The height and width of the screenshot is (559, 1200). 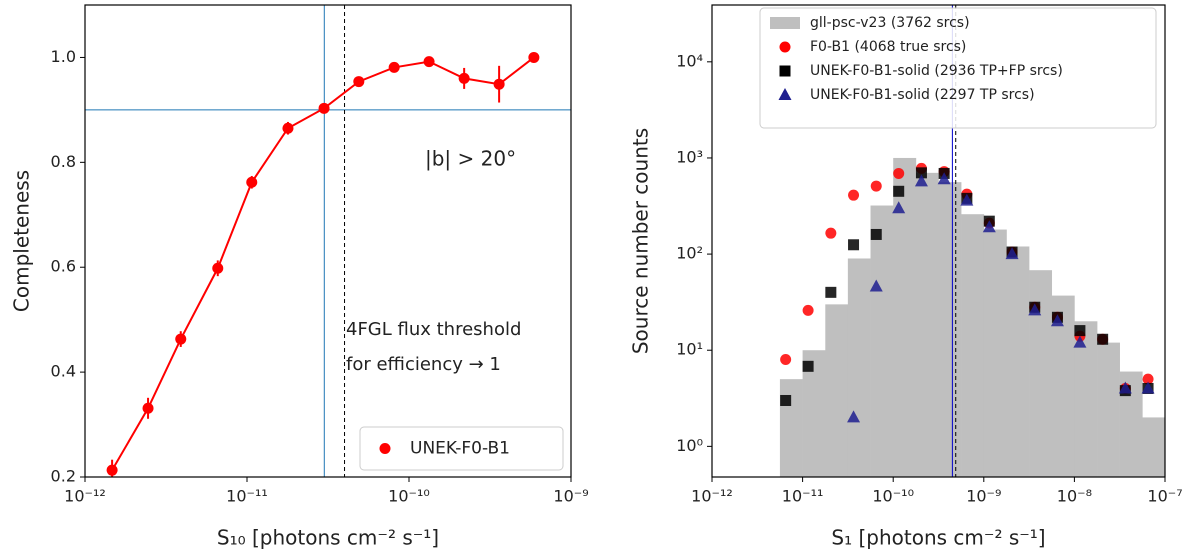 I want to click on y-tick-label: 10¹, so click(x=689, y=349).